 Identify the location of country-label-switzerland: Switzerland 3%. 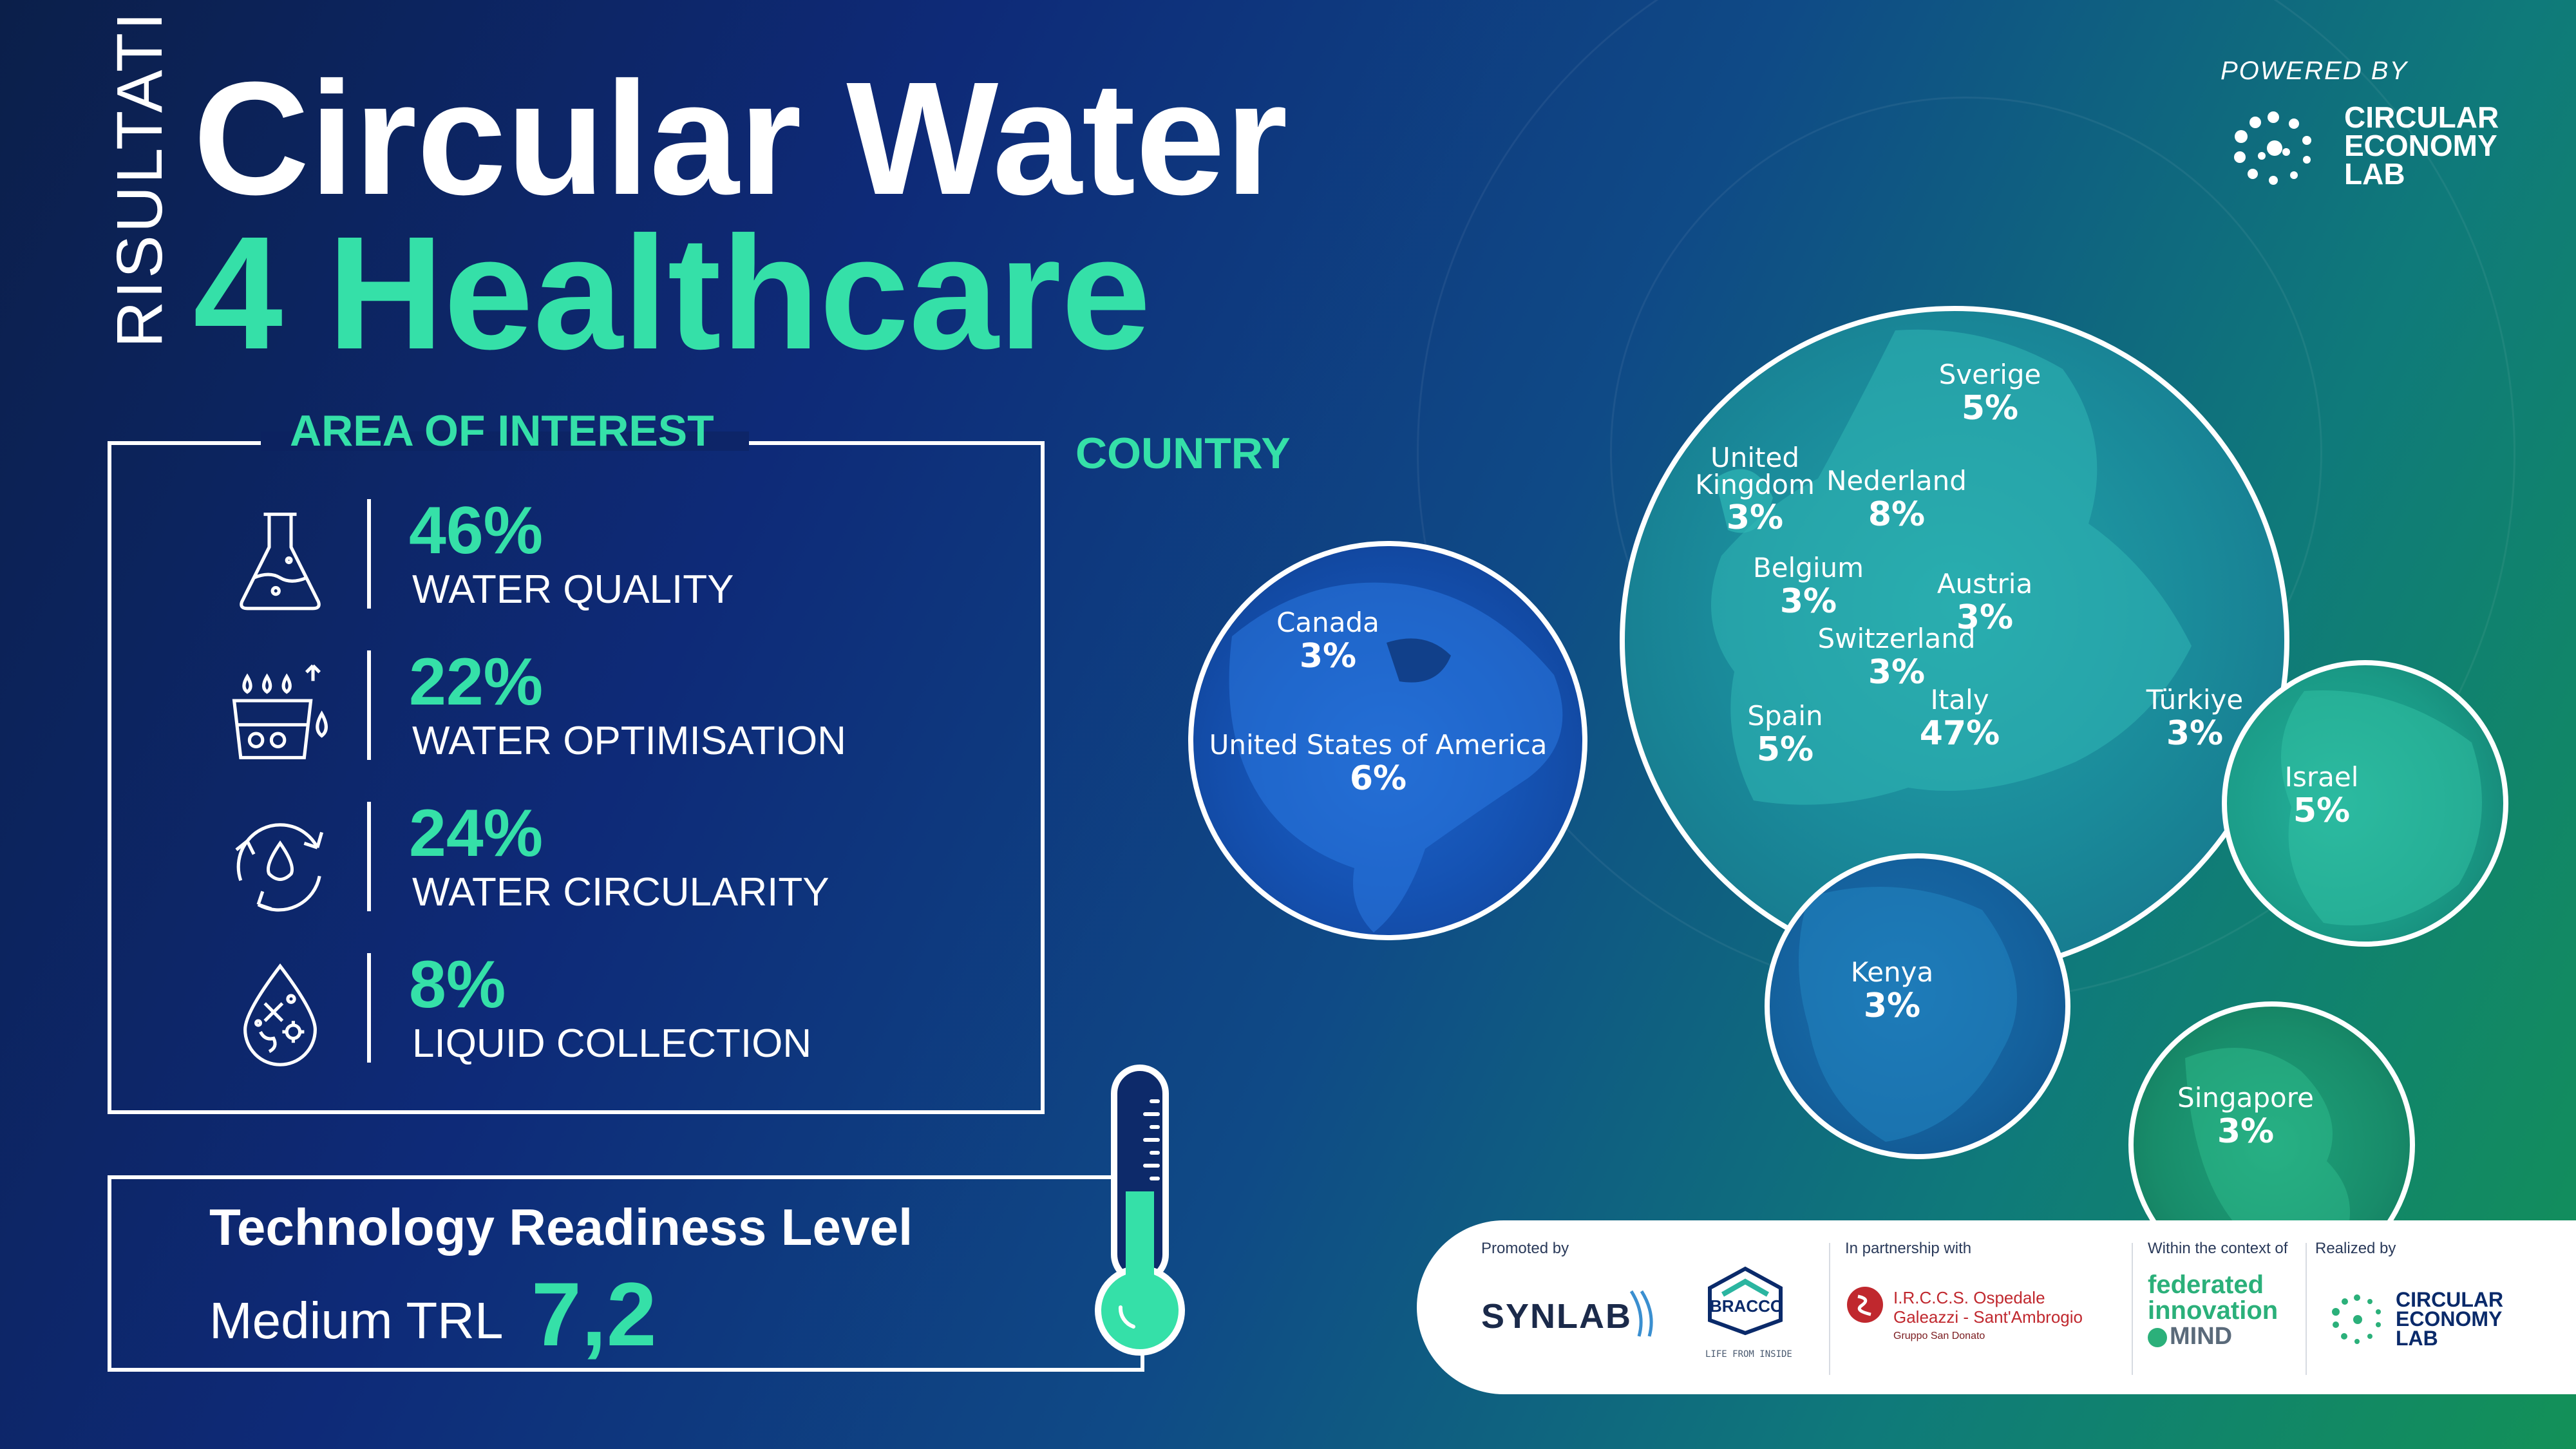
(1897, 658).